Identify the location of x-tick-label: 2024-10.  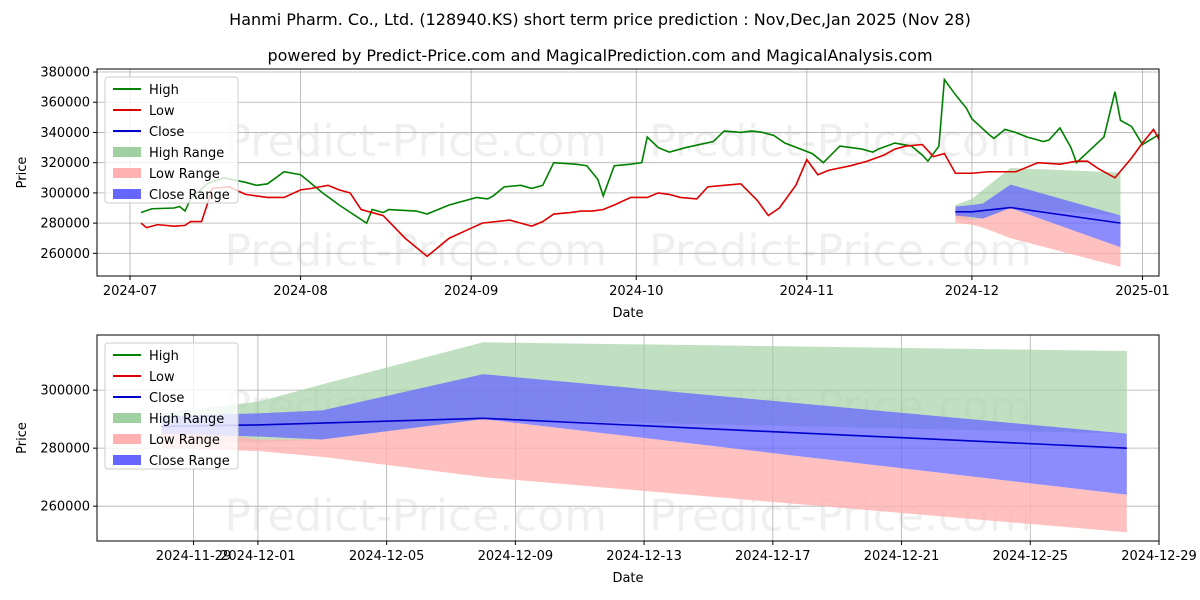
(636, 291).